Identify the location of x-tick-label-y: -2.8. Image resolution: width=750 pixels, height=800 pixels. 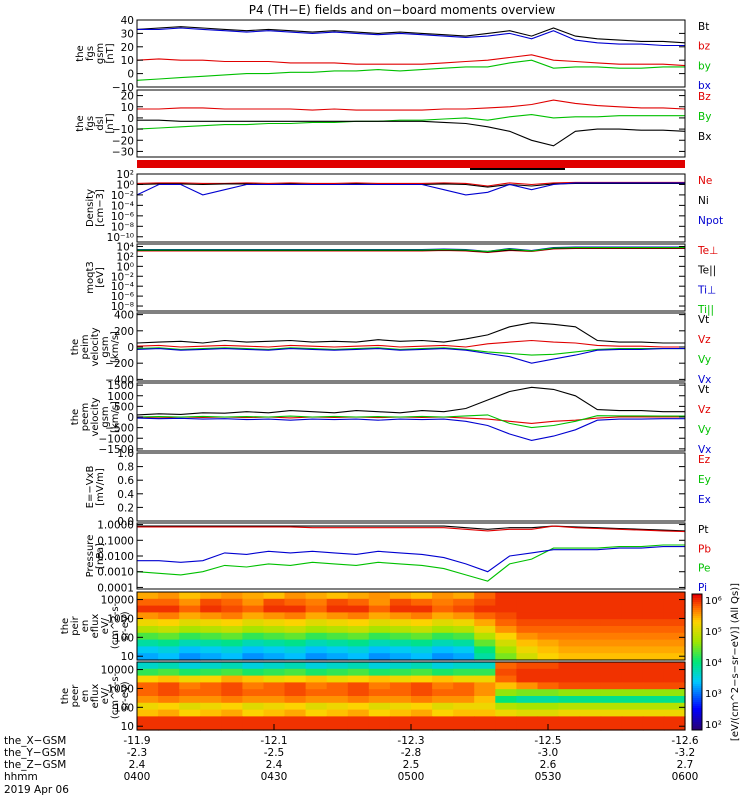
(411, 753).